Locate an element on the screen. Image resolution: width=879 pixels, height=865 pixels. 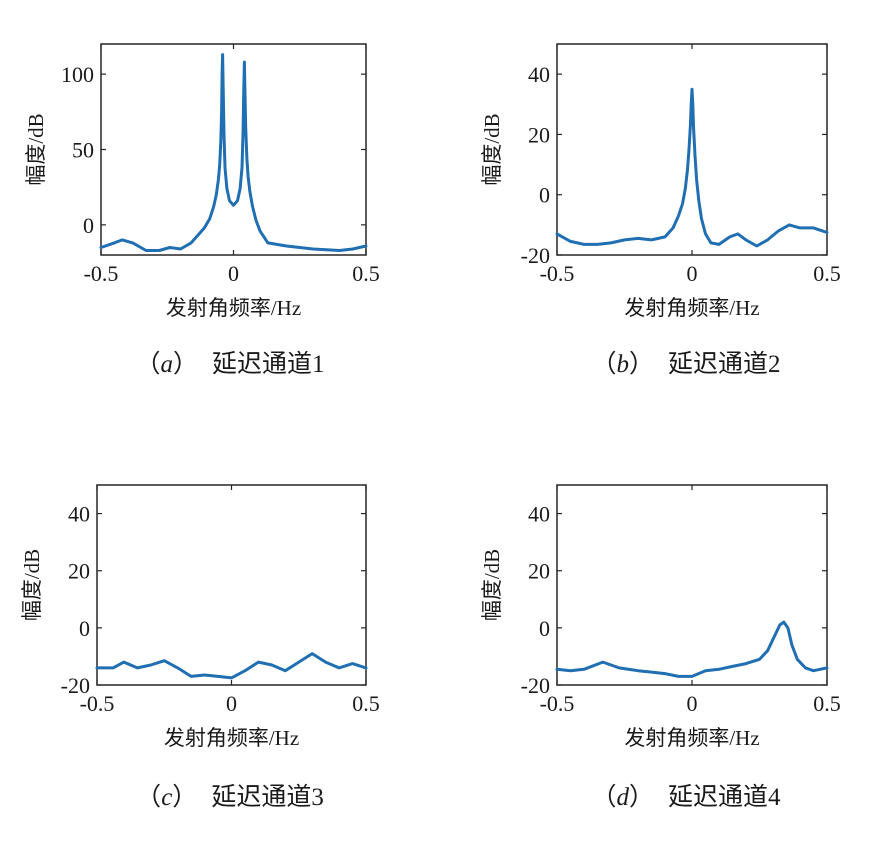
panel-caption: （b） 延迟通道2 is located at coordinates (685, 364).